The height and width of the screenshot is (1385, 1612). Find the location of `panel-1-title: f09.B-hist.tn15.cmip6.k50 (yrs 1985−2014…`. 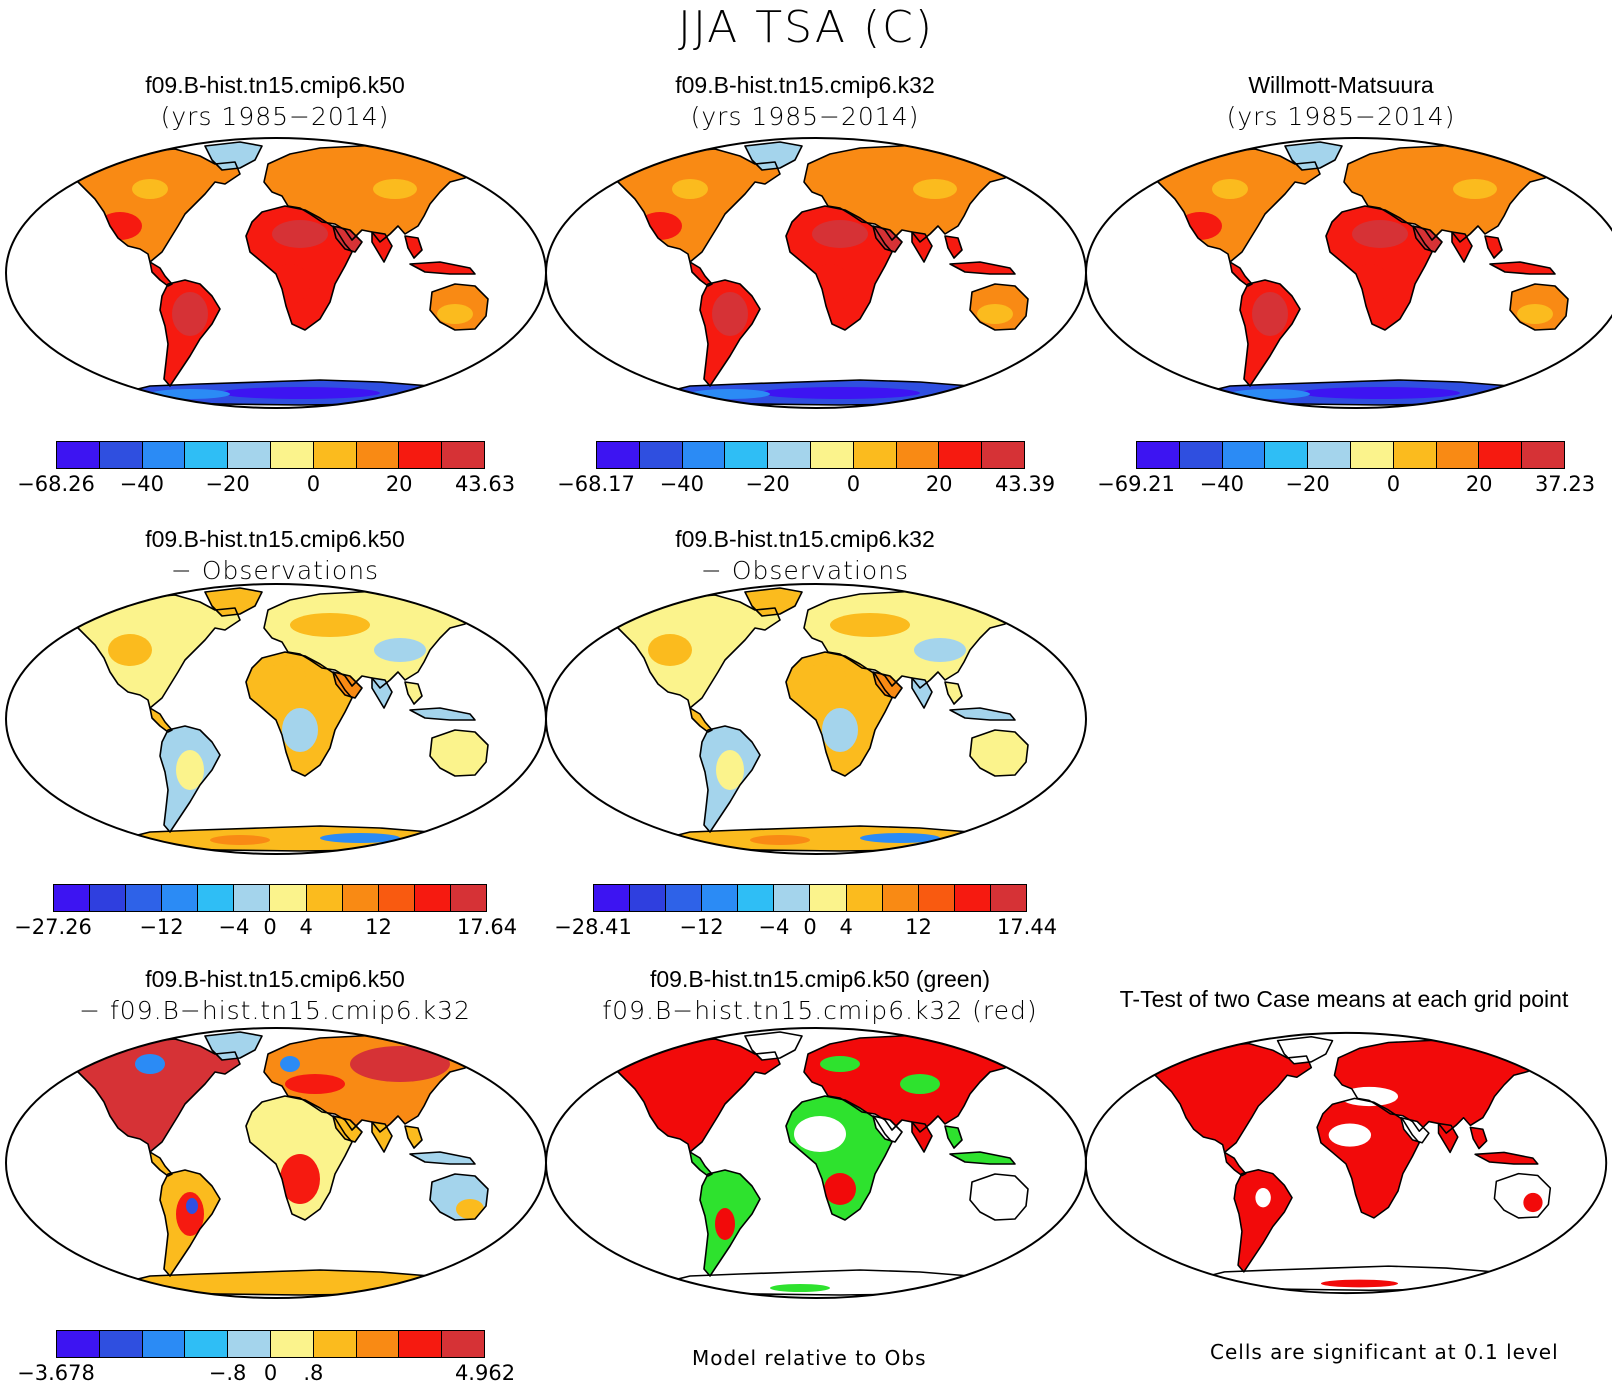

panel-1-title: f09.B-hist.tn15.cmip6.k50 (yrs 1985−2014… is located at coordinates (275, 101).